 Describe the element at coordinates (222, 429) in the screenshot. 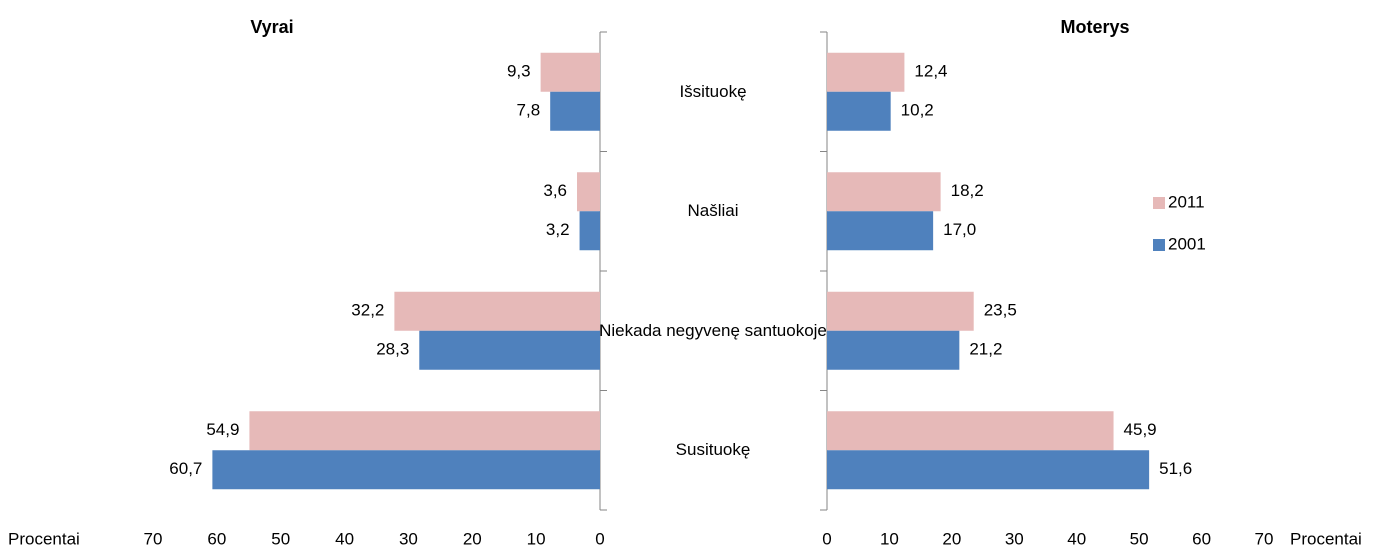

I see `value-label: 54,9` at that location.